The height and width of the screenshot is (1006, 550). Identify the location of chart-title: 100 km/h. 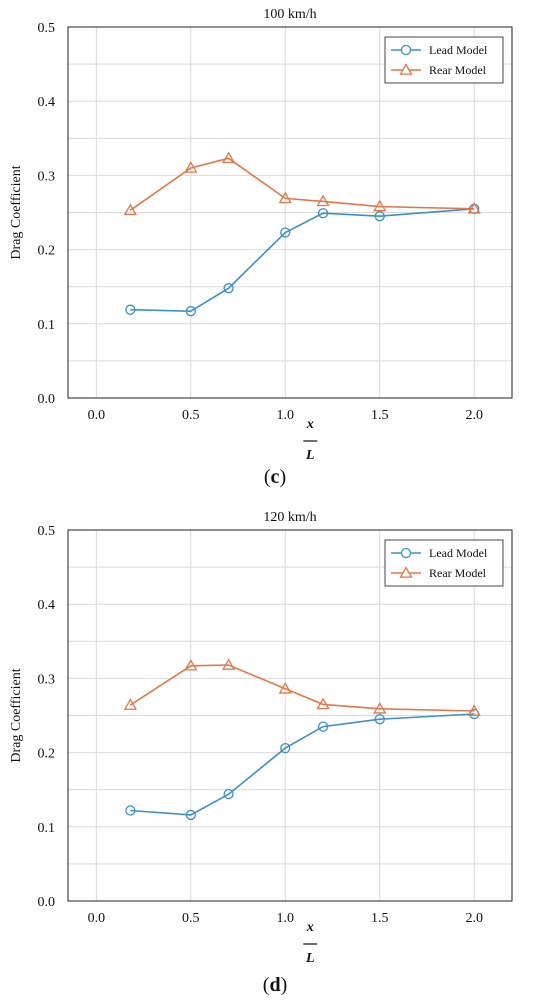
(289, 14).